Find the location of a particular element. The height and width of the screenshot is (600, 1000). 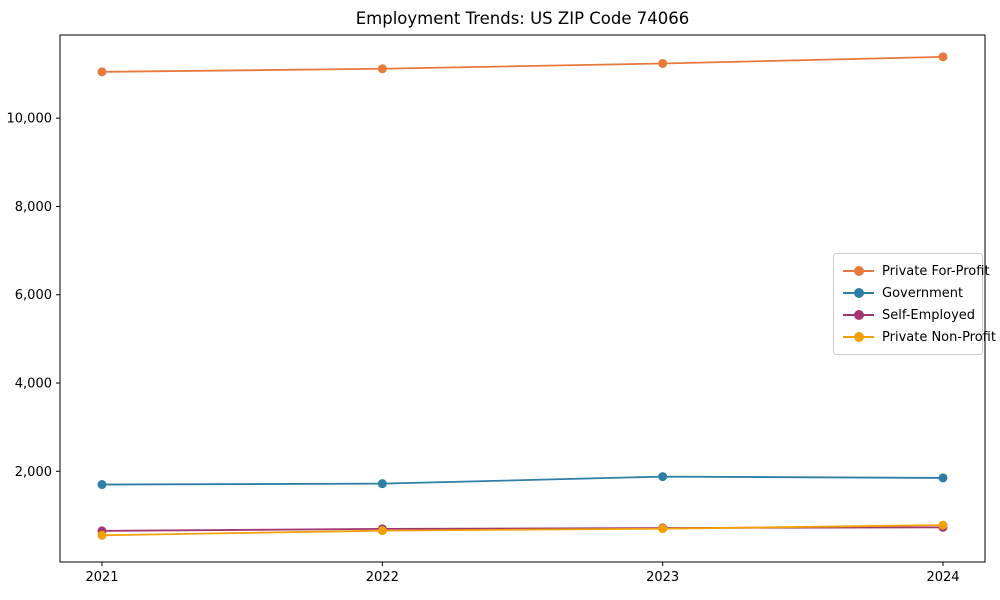

series-line-government is located at coordinates (522, 480).